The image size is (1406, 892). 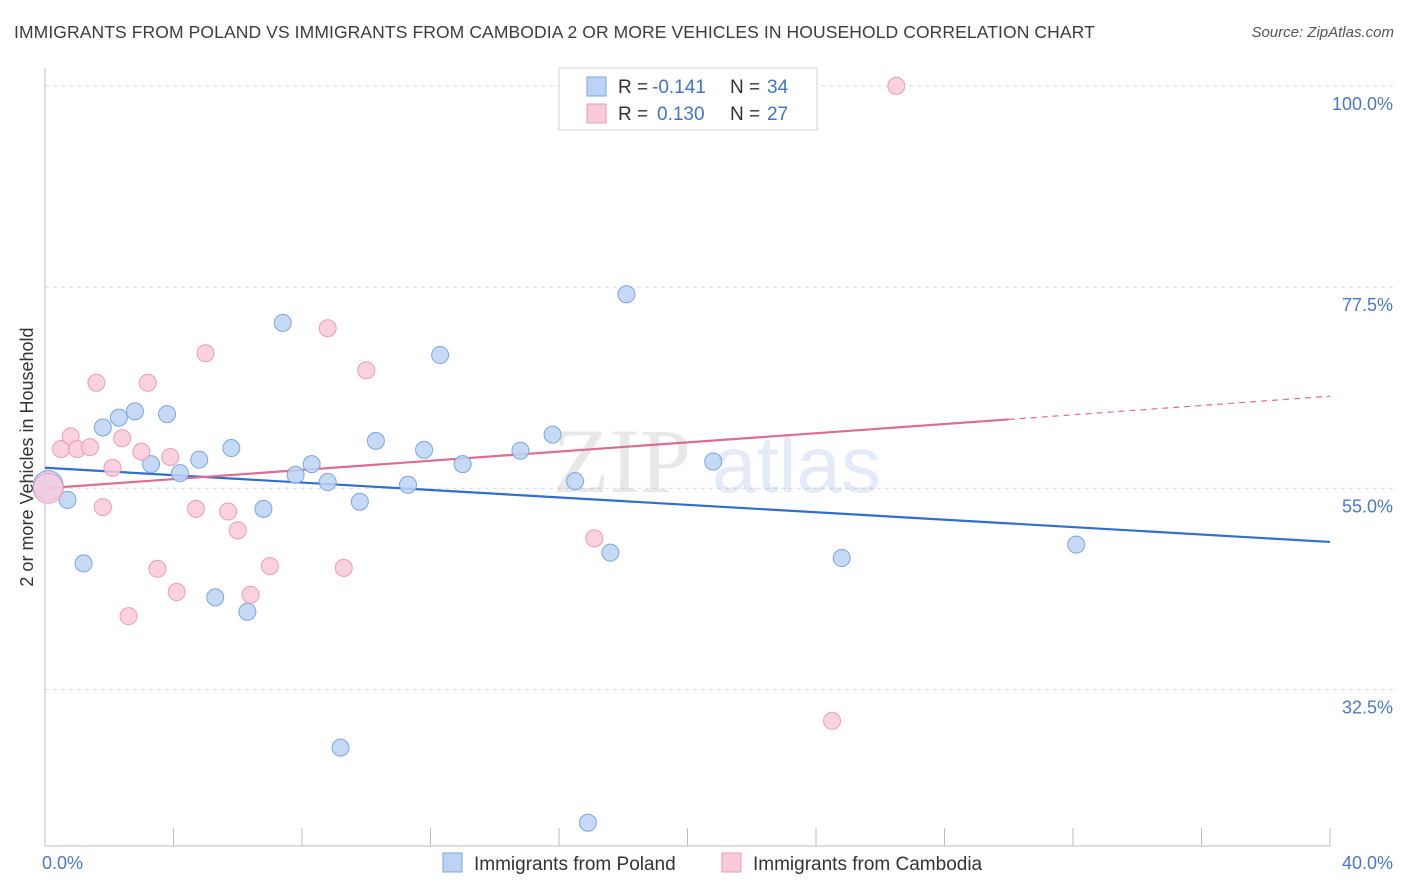 What do you see at coordinates (1367, 305) in the screenshot?
I see `y-tick-label: 77.5%` at bounding box center [1367, 305].